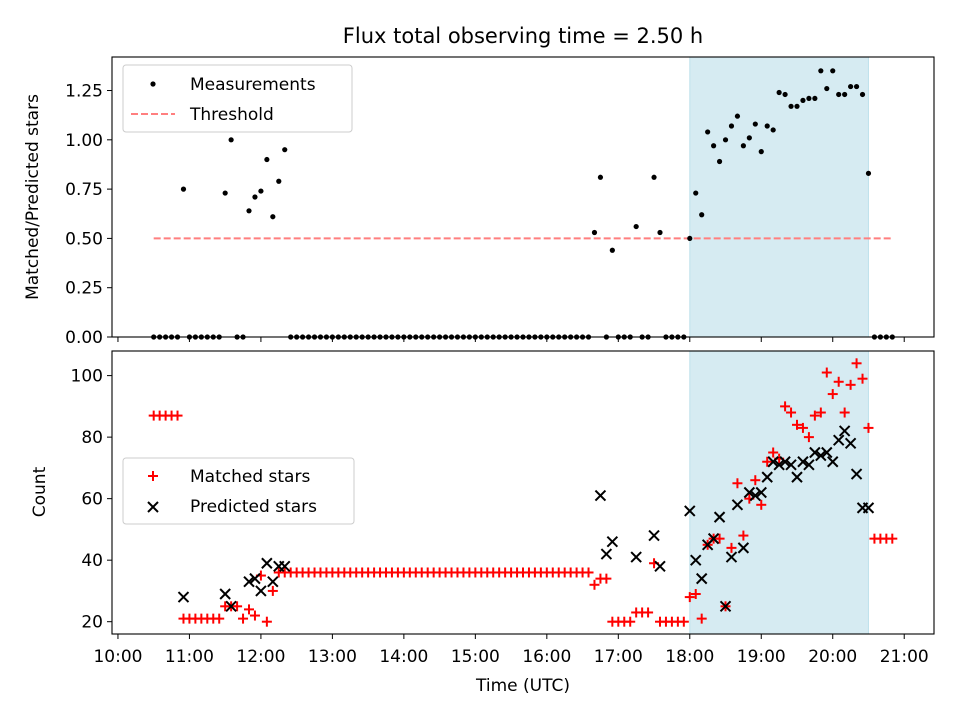 This screenshot has height=724, width=960. Describe the element at coordinates (332, 657) in the screenshot. I see `x-tick-label: 13:00` at that location.